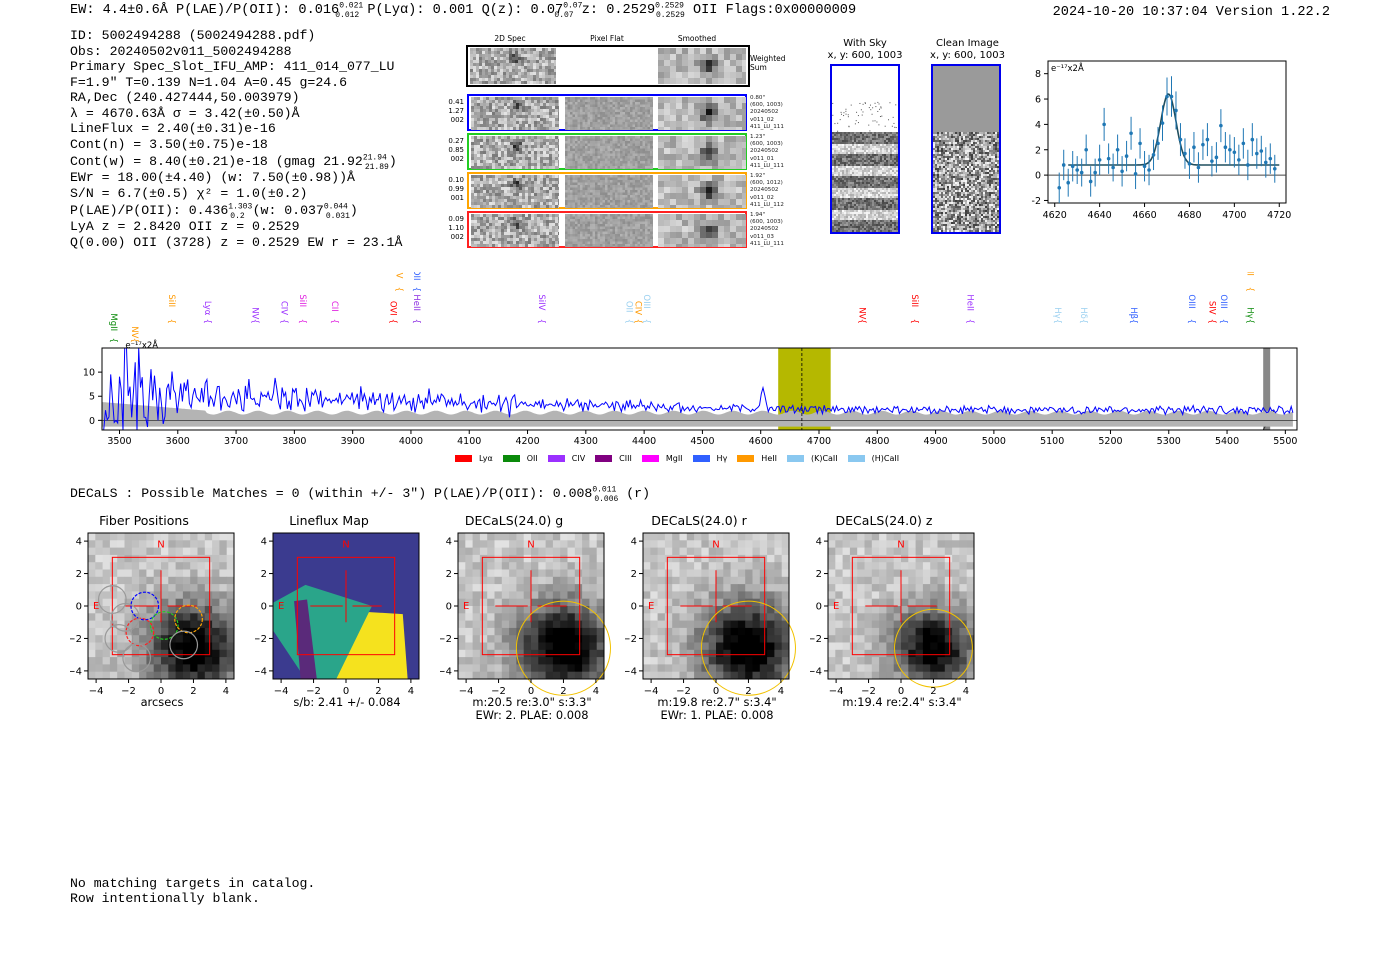 The width and height of the screenshot is (1400, 953). I want to click on legend-item: (K)CaII, so click(812, 458).